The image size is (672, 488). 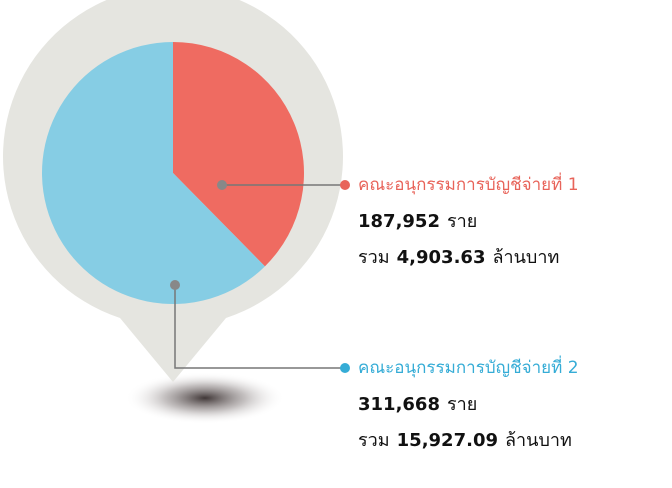 I want to click on pin-shadow, so click(x=205, y=398).